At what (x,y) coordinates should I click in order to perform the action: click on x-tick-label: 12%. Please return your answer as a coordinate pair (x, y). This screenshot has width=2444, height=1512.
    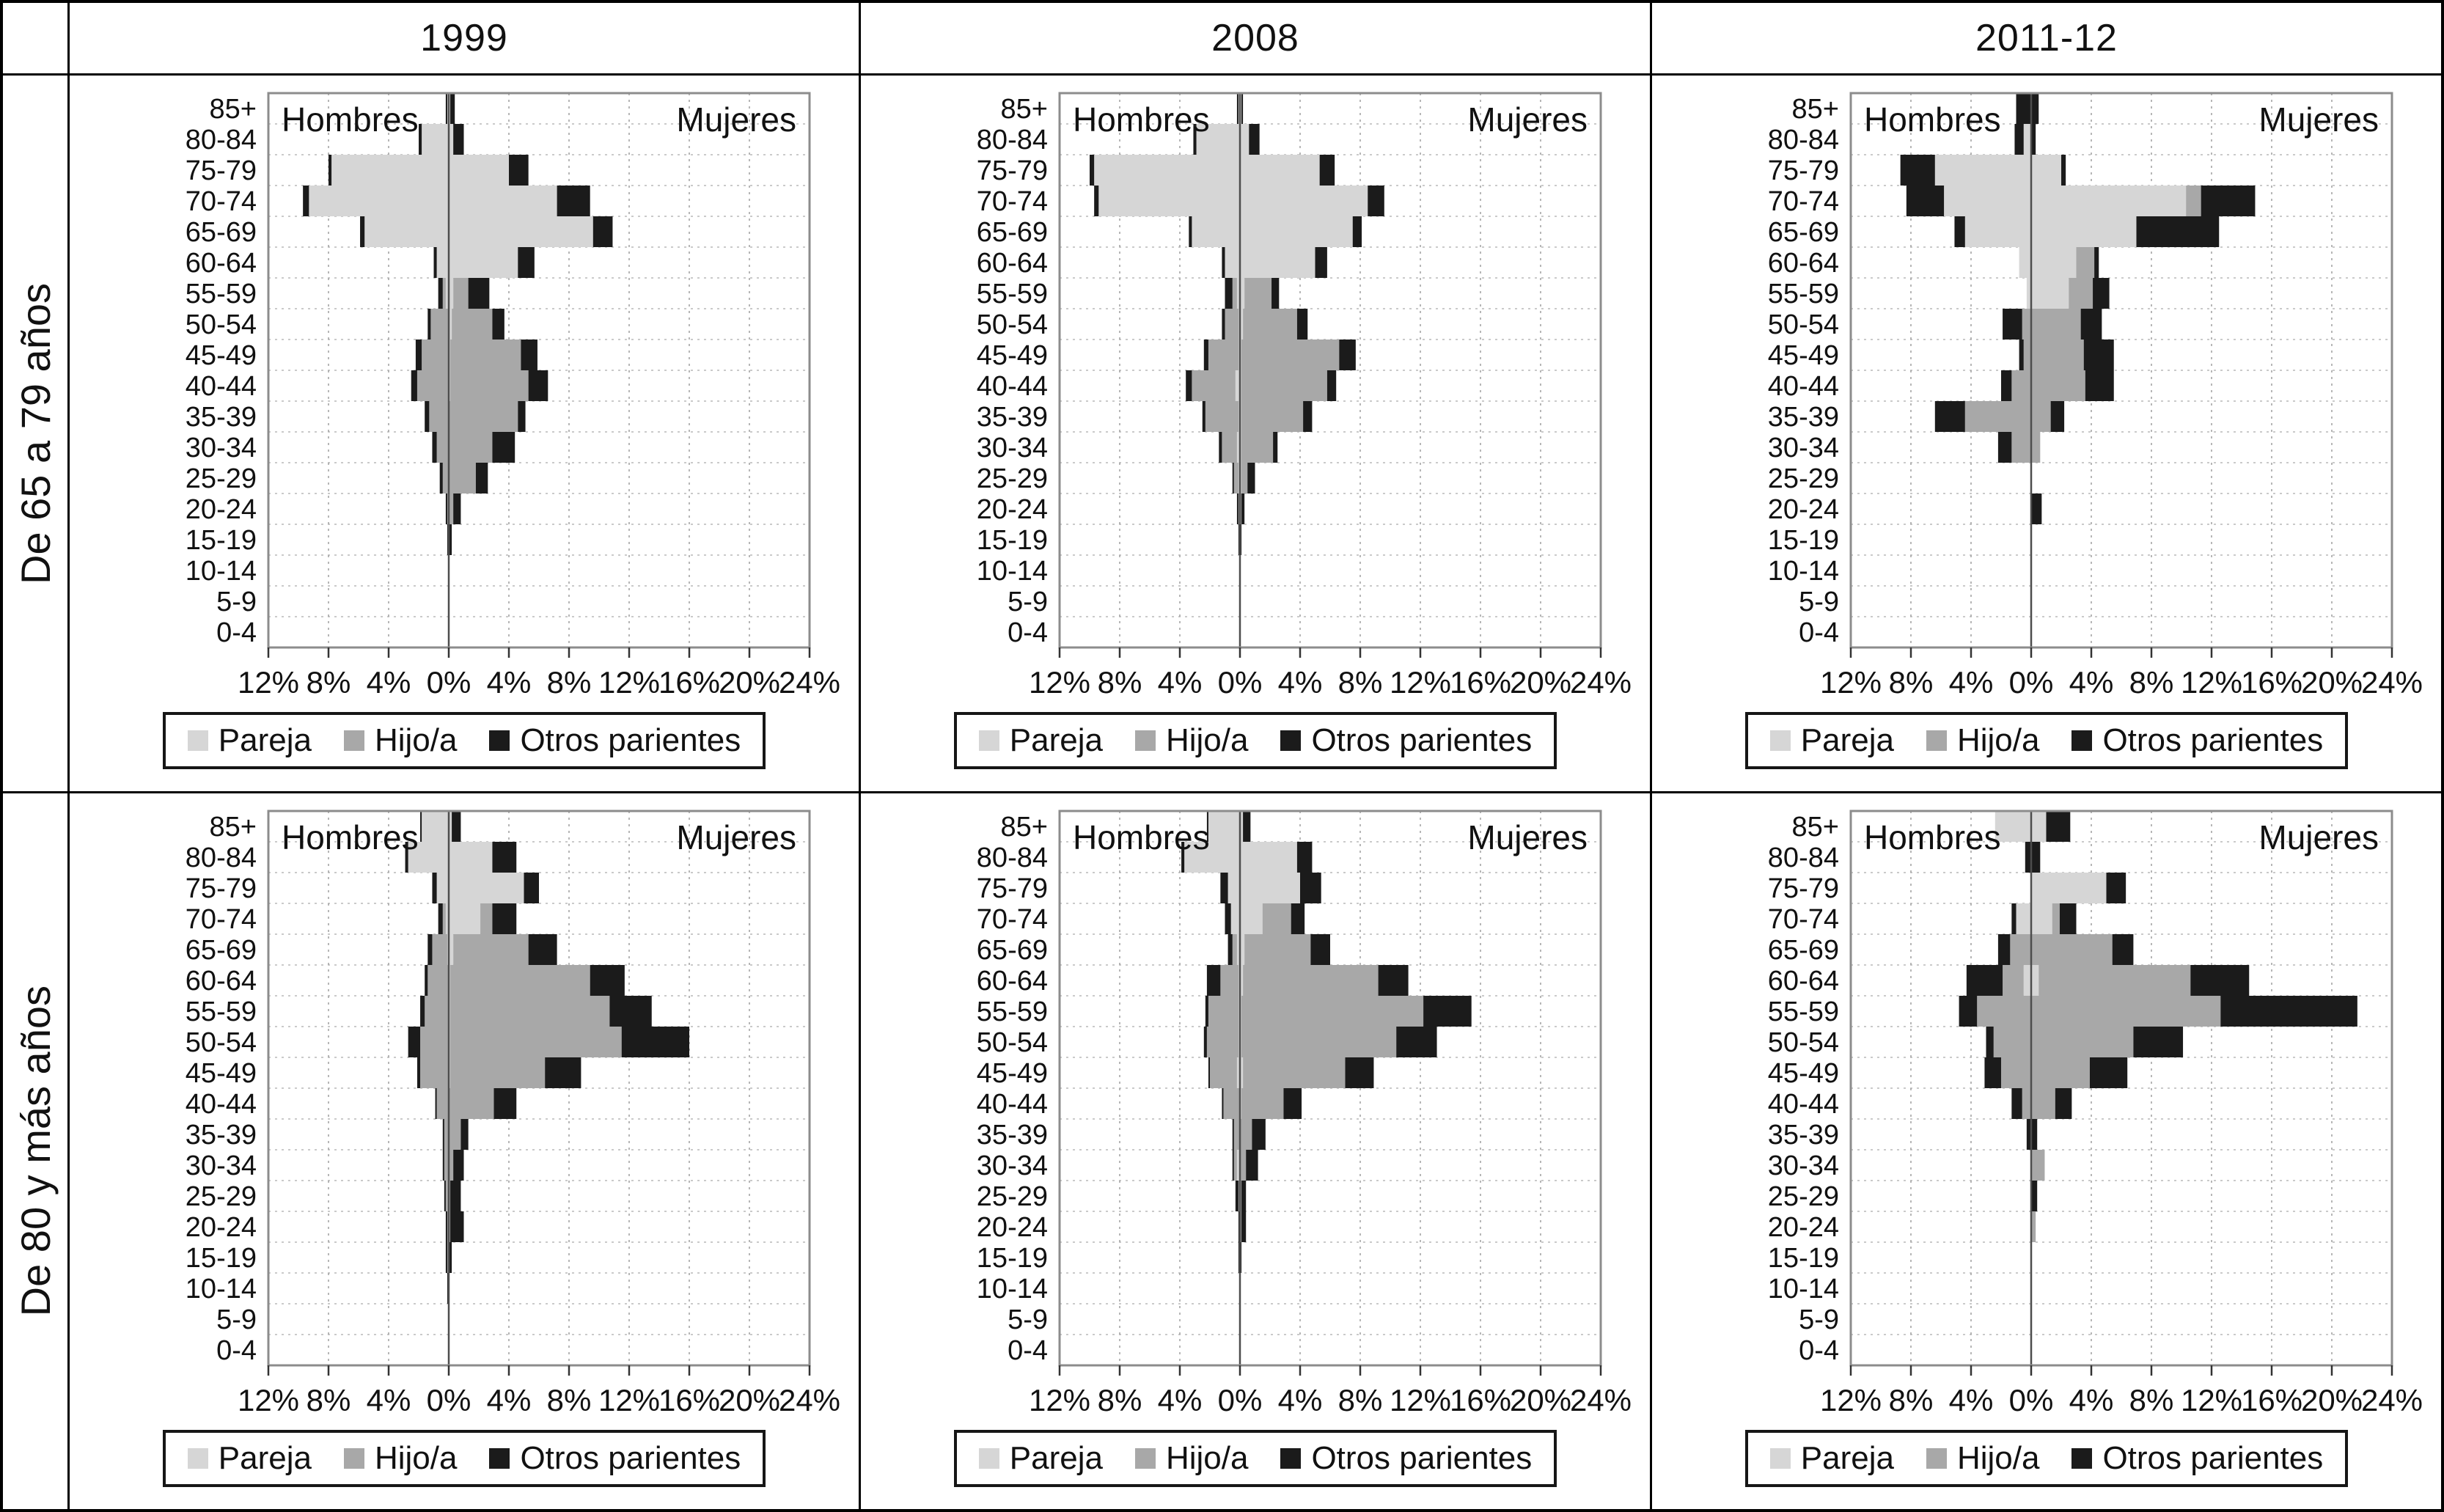
    Looking at the image, I should click on (2211, 1400).